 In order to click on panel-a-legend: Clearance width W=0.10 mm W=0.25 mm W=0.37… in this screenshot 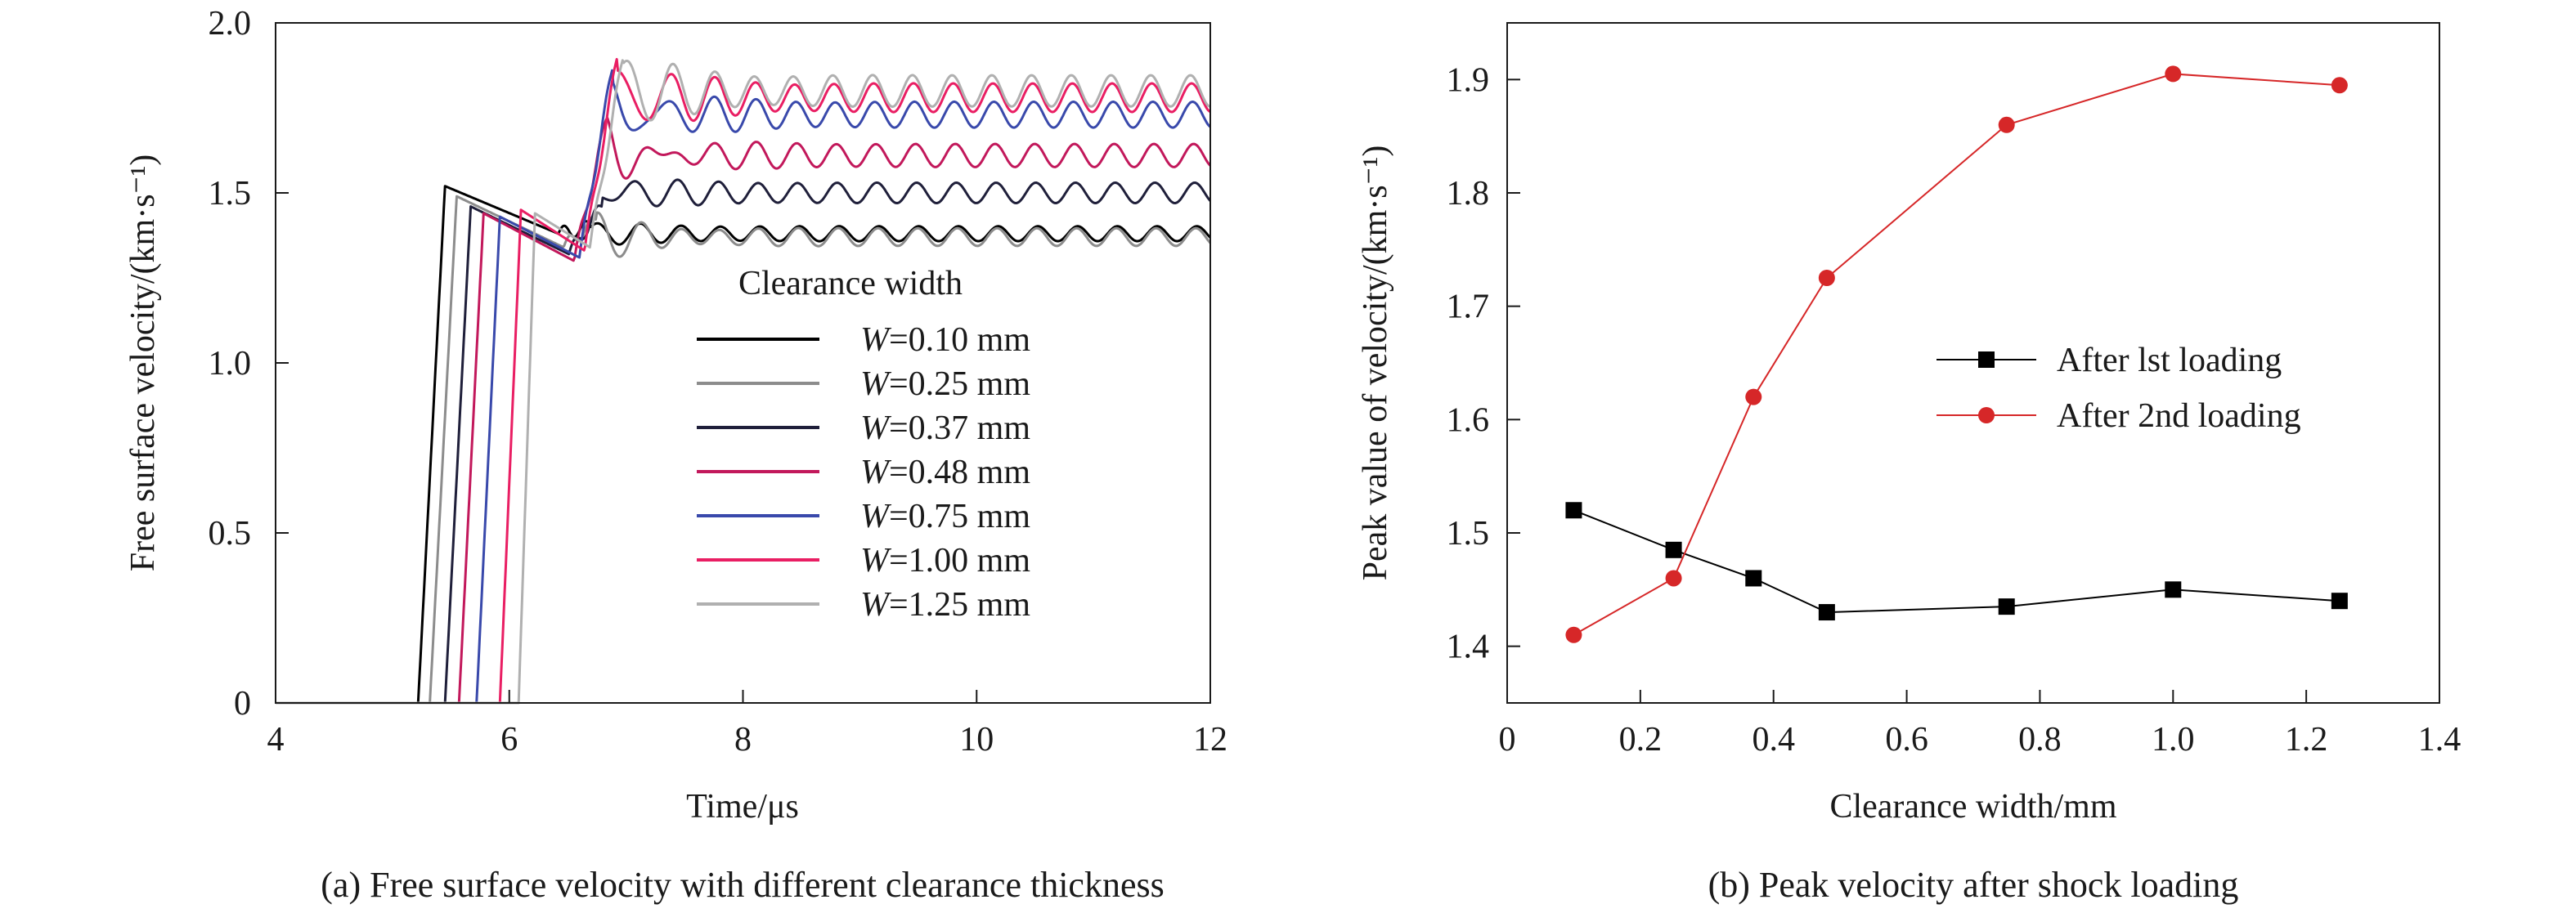, I will do `click(863, 444)`.